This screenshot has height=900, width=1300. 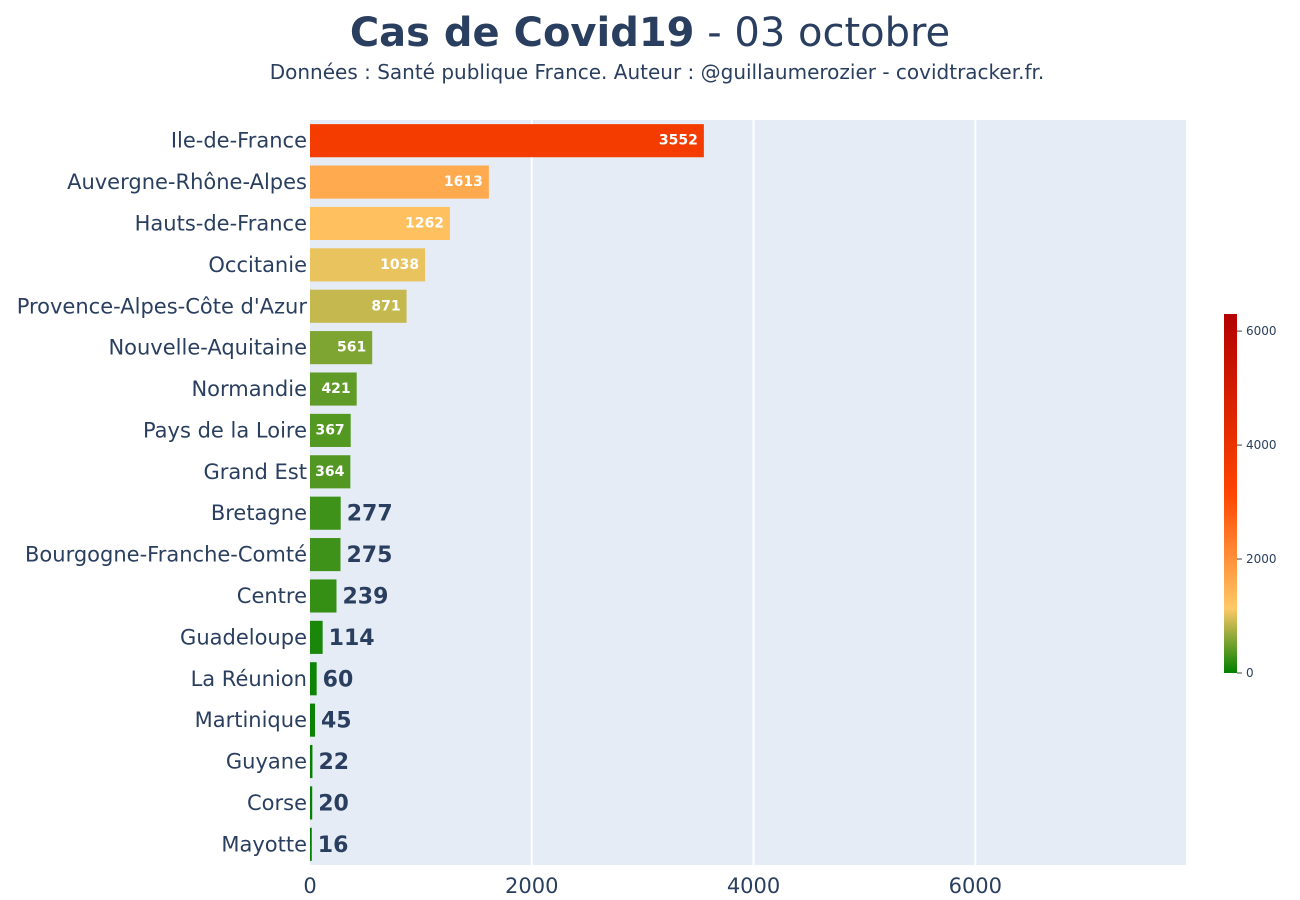 I want to click on y-axis-label-1: Auvergne-Rhône-Alpes, so click(x=187, y=182).